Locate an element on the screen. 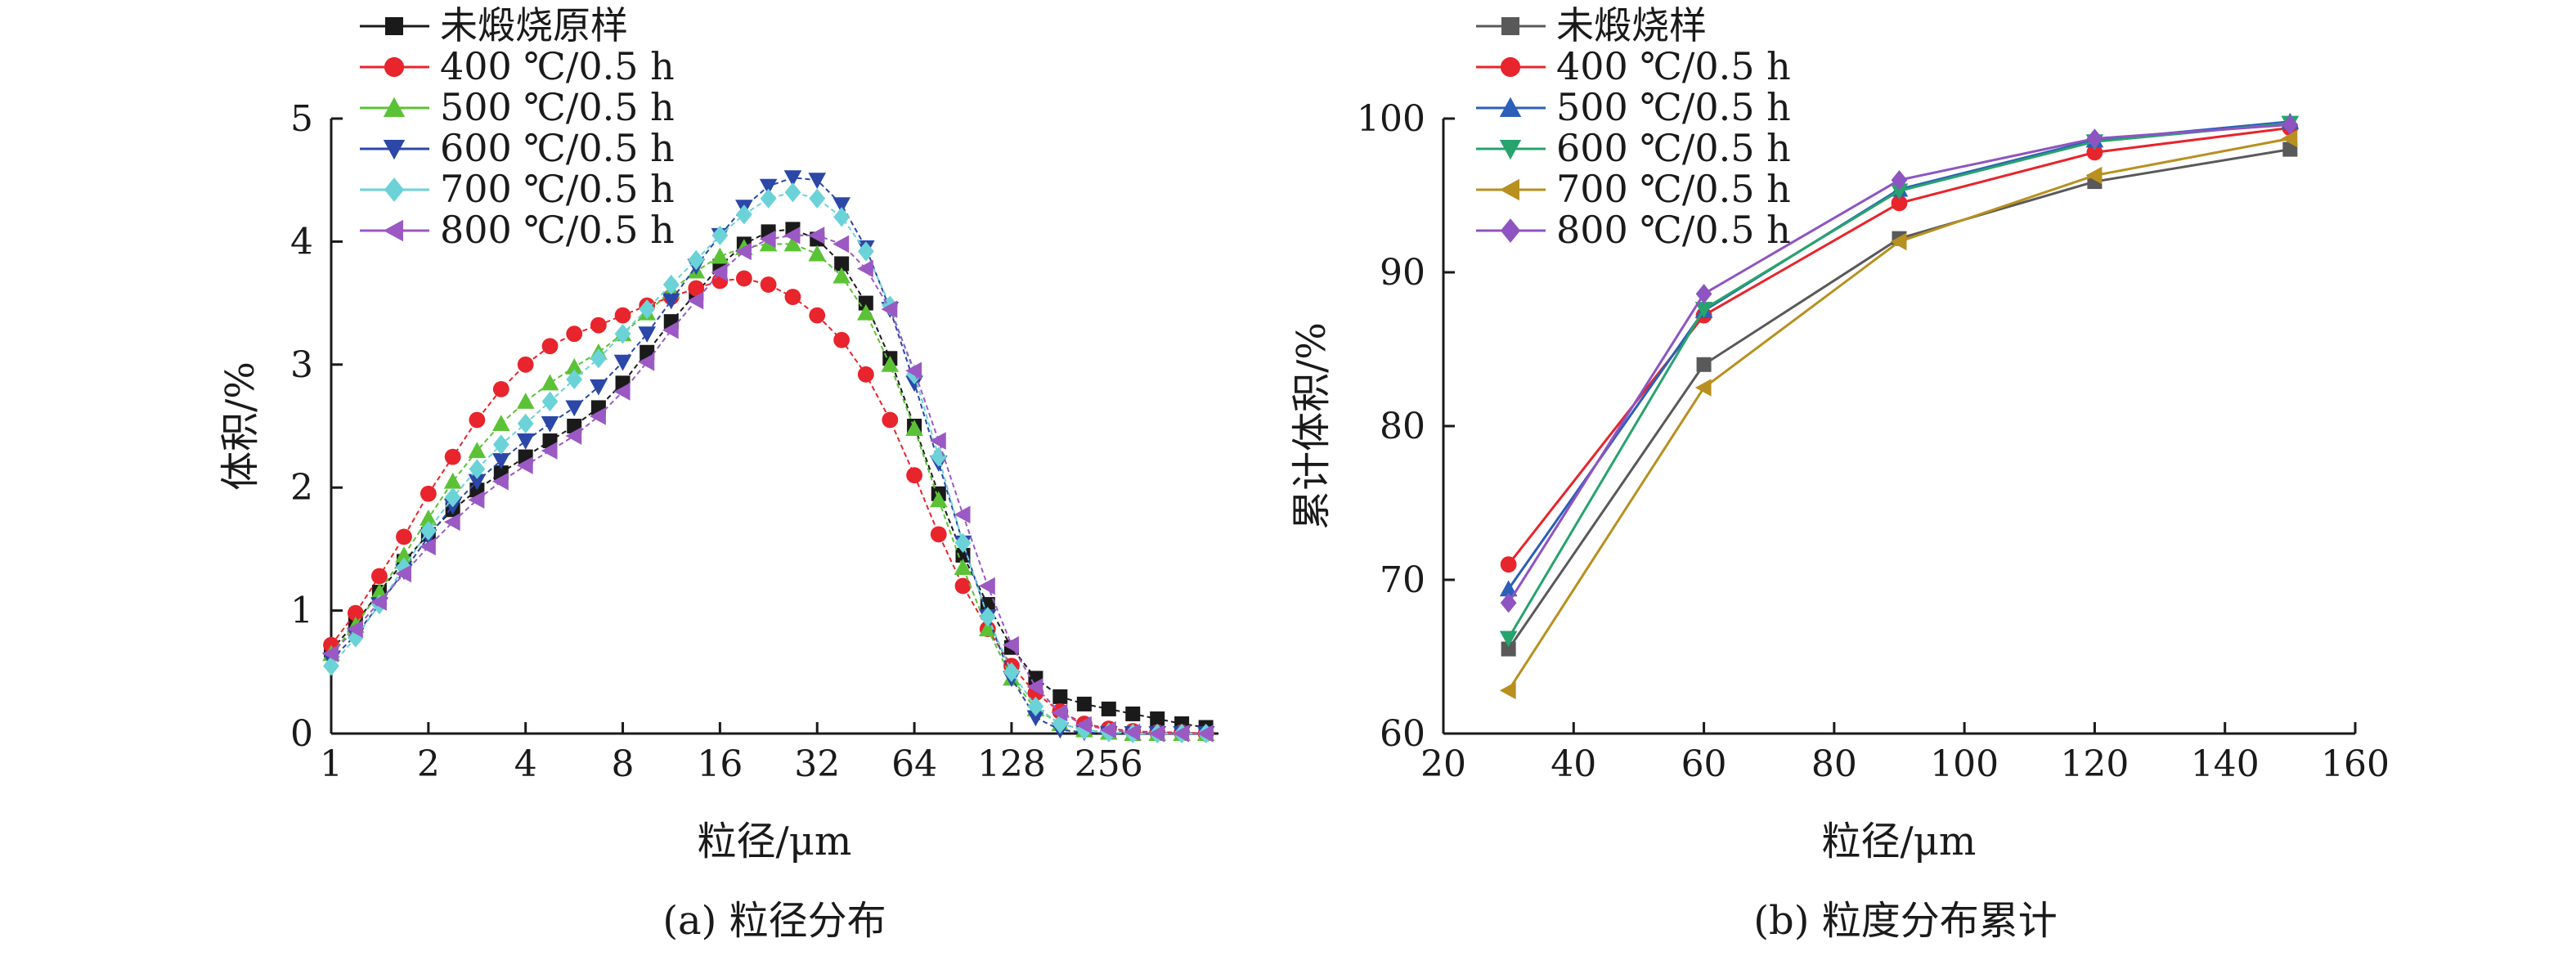 Image resolution: width=2576 pixels, height=956 pixels. panel-b-x-tick-label: 20 is located at coordinates (1443, 764).